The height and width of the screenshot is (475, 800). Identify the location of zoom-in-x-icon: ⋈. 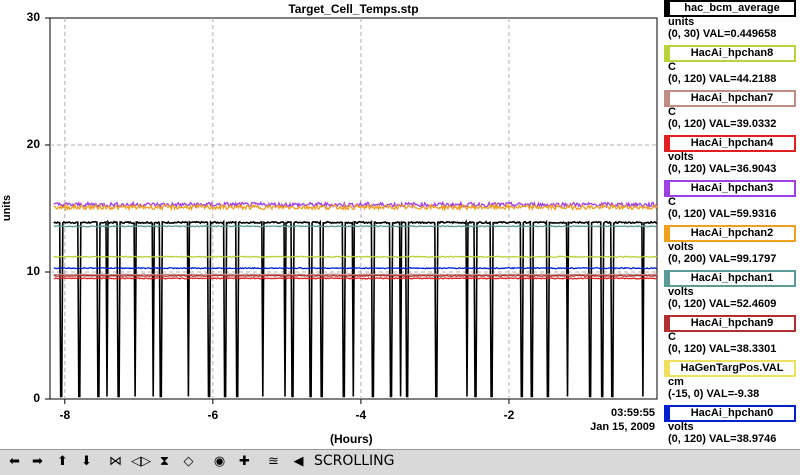
(115, 461).